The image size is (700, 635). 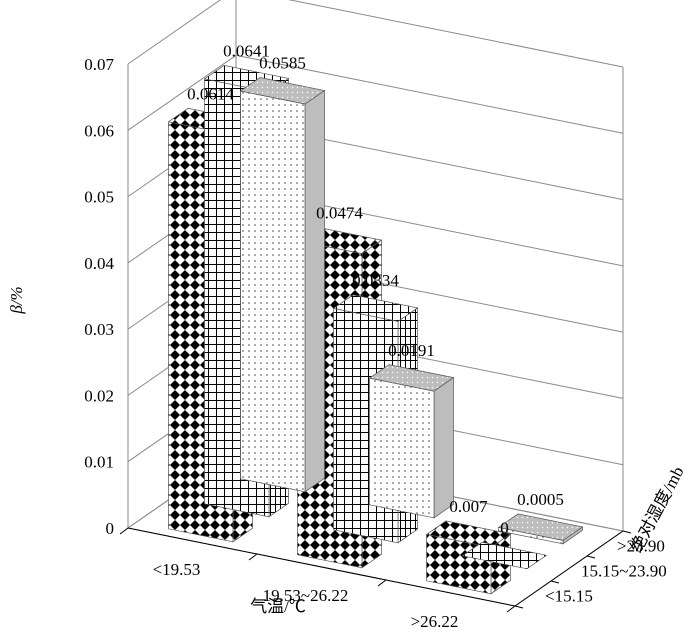 I want to click on x-tick-label: 19.53~26.22, so click(x=306, y=595).